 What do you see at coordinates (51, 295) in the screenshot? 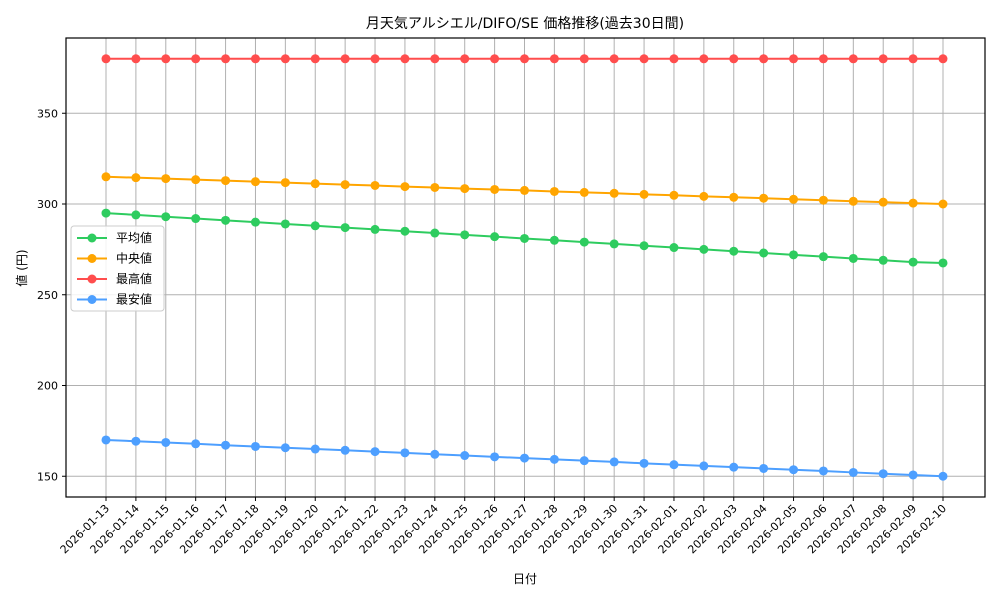
I see `y-axis-ticks: 150 200 250 300 350` at bounding box center [51, 295].